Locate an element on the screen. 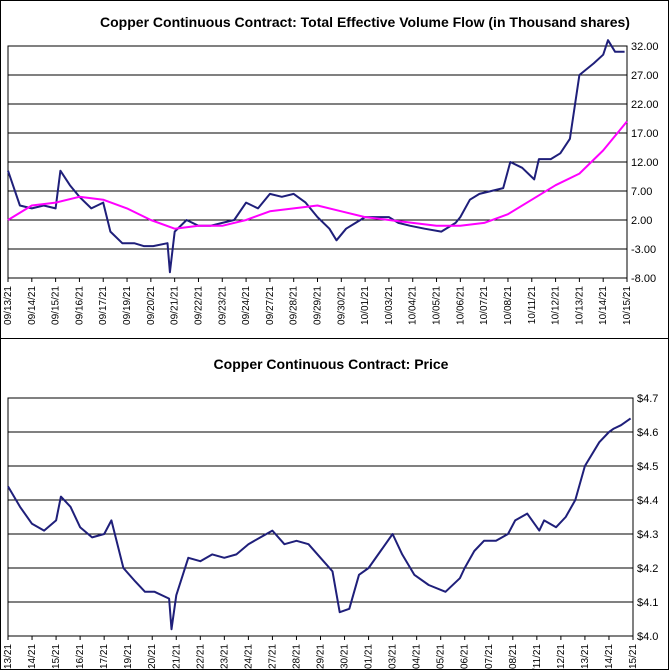 The width and height of the screenshot is (669, 670). volume-y-tick-label: -3.00 is located at coordinates (643, 250).